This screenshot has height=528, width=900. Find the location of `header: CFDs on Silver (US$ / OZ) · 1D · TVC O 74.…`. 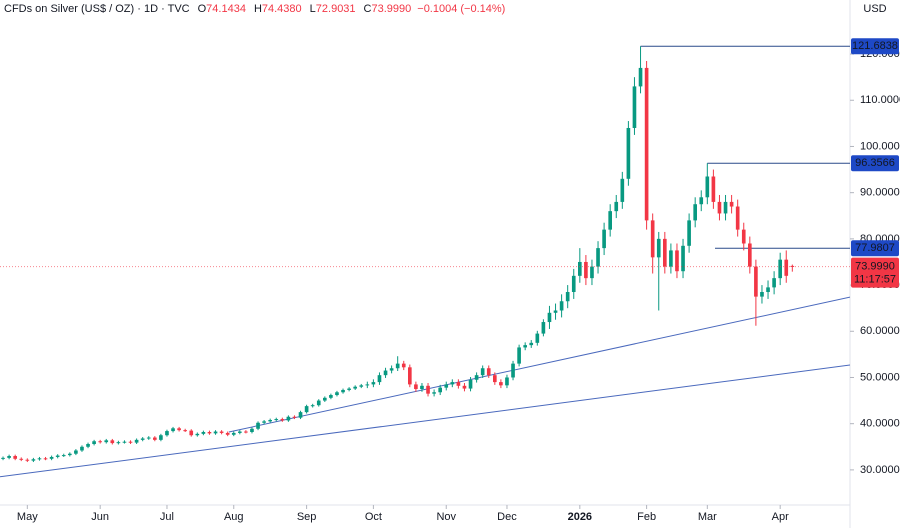

header: CFDs on Silver (US$ / OZ) · 1D · TVC O 74.… is located at coordinates (254, 9).